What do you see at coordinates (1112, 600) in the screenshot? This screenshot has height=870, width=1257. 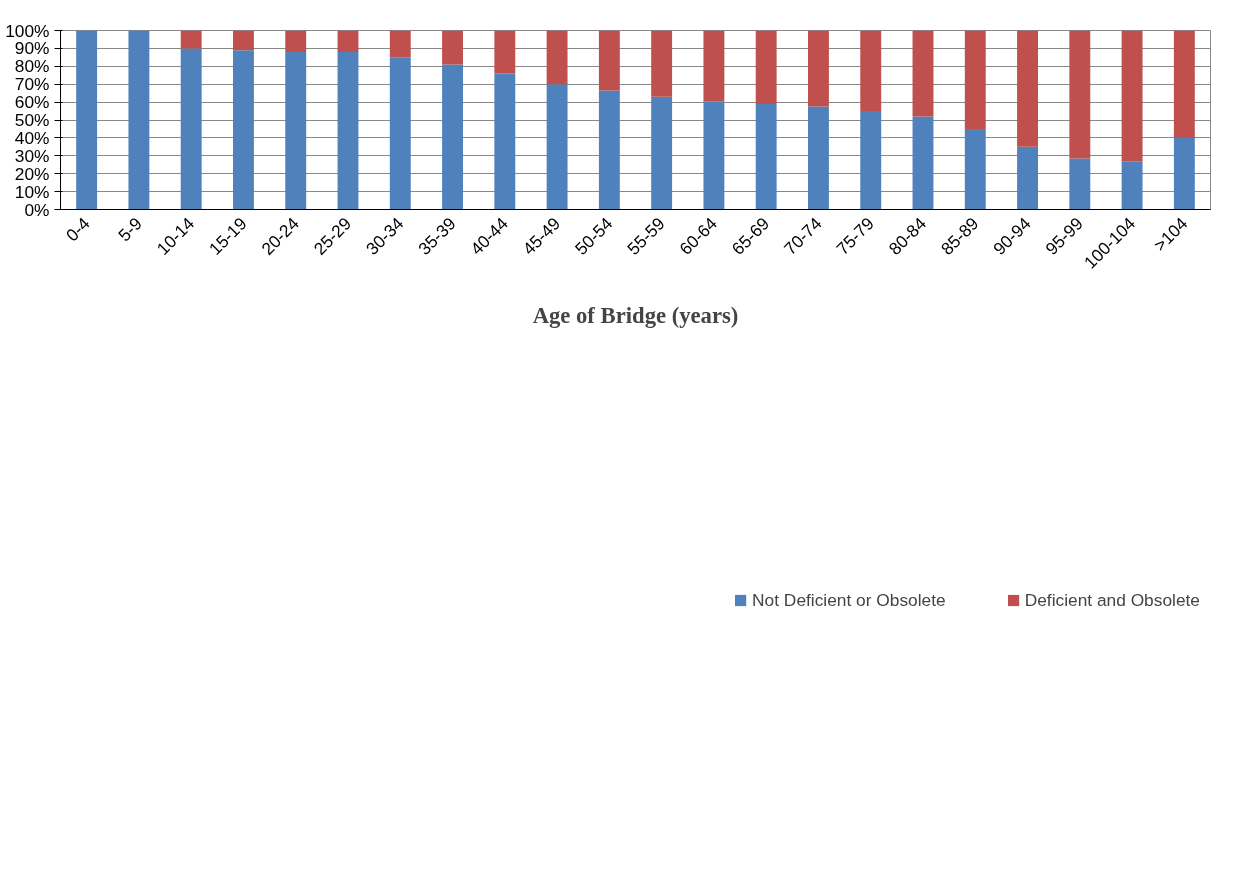 I see `legend-label: Deficient and Obsolete` at bounding box center [1112, 600].